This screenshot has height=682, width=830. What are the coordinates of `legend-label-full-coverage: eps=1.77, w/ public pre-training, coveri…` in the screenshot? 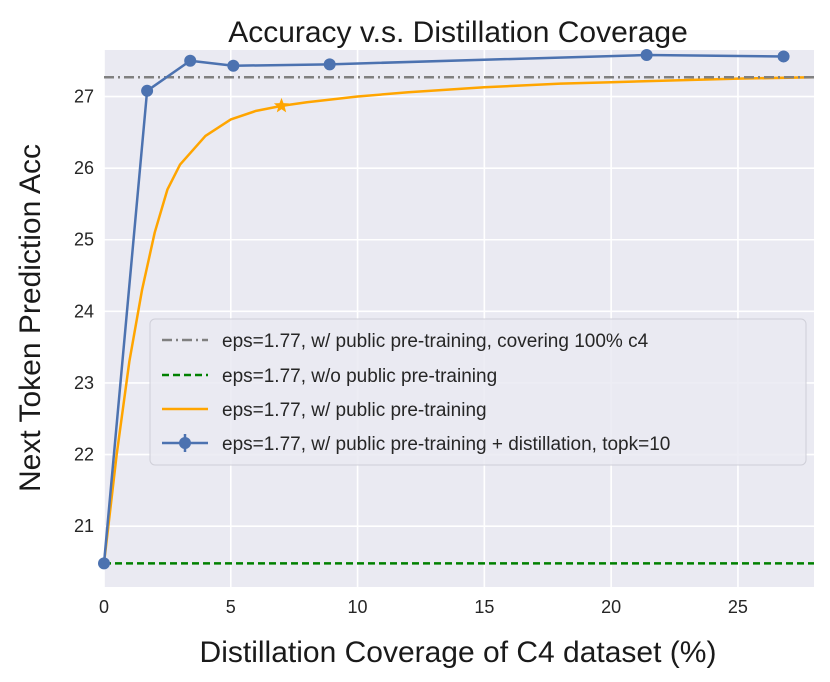 It's located at (435, 341).